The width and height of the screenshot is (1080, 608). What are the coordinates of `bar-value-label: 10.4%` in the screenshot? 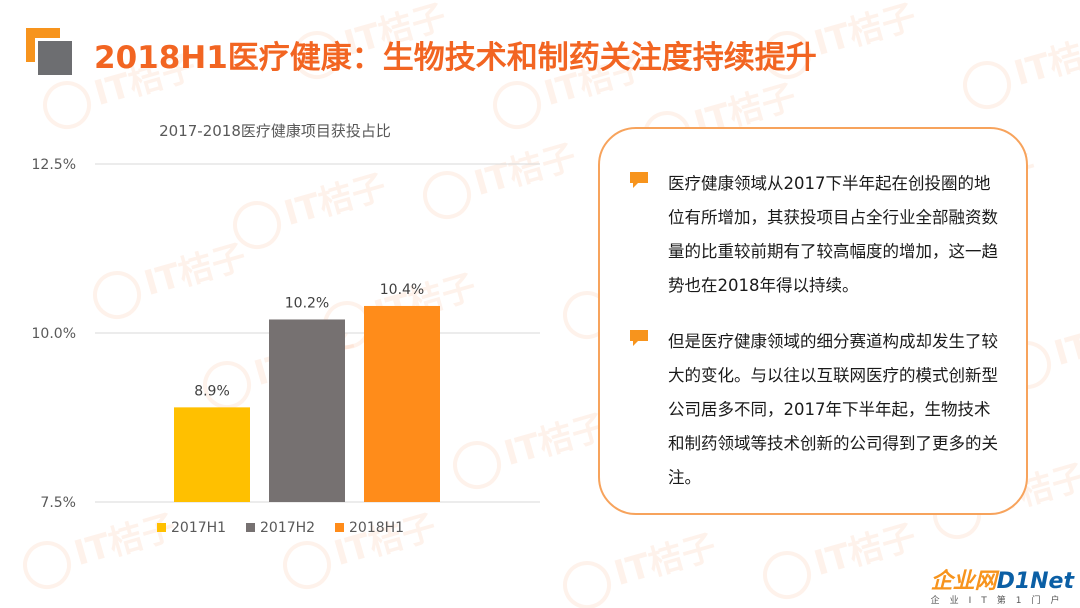 It's located at (402, 290).